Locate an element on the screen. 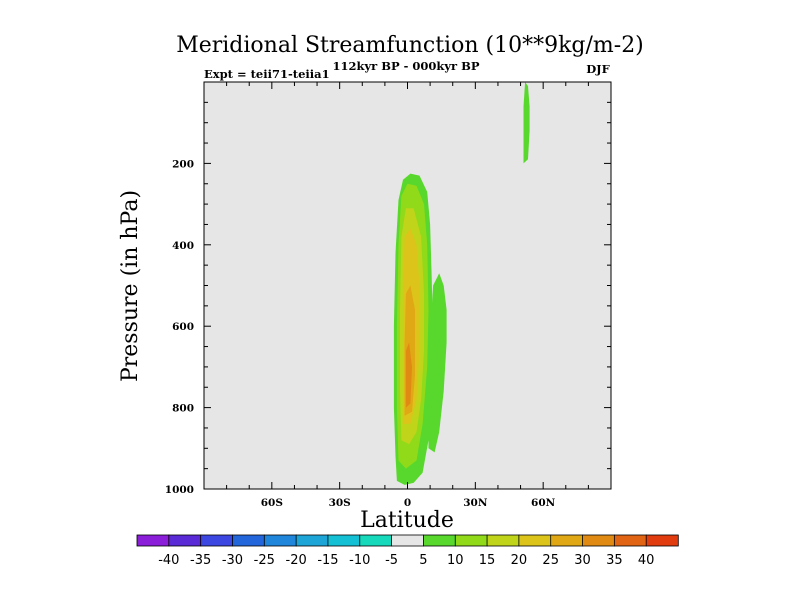 The image size is (800, 600). colorbar-label: 5 is located at coordinates (423, 560).